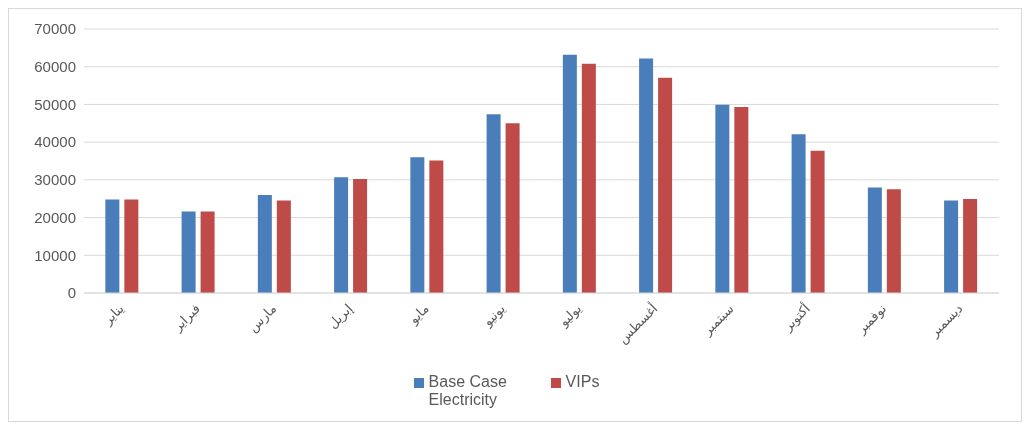  What do you see at coordinates (55, 142) in the screenshot?
I see `y-tick-label: 40000` at bounding box center [55, 142].